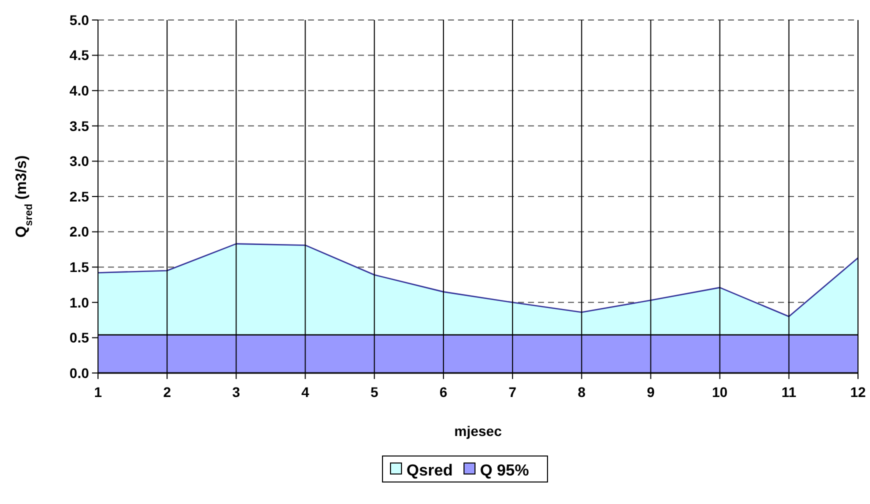  I want to click on x-tick-label: 1, so click(98, 392).